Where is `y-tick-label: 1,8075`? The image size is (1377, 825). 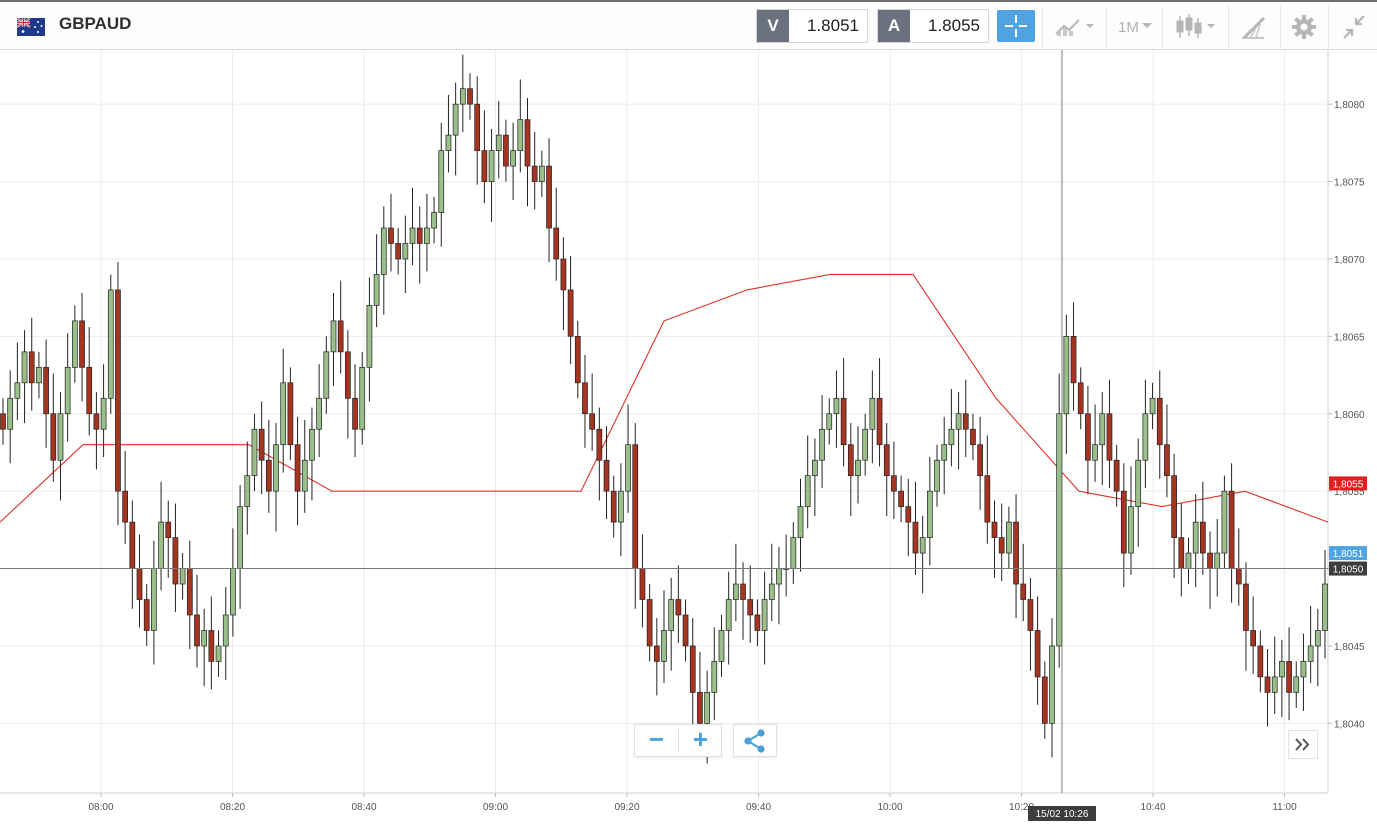
y-tick-label: 1,8075 is located at coordinates (1349, 183).